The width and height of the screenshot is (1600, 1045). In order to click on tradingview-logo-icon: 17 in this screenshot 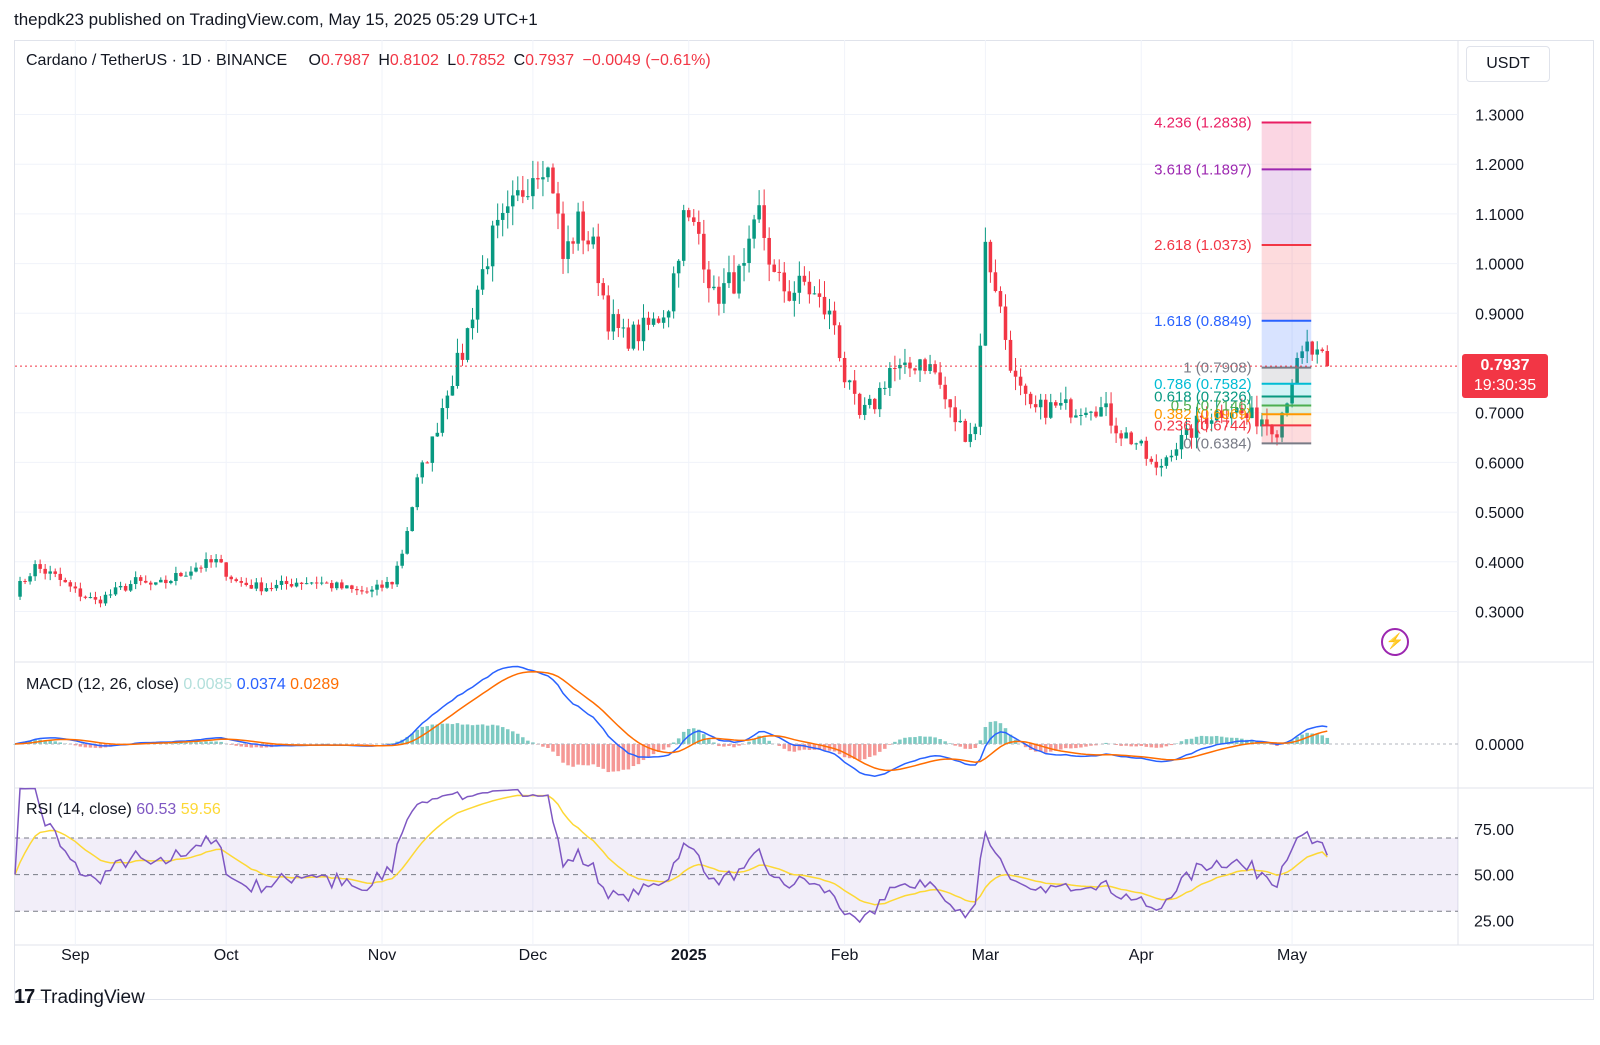, I will do `click(24, 997)`.